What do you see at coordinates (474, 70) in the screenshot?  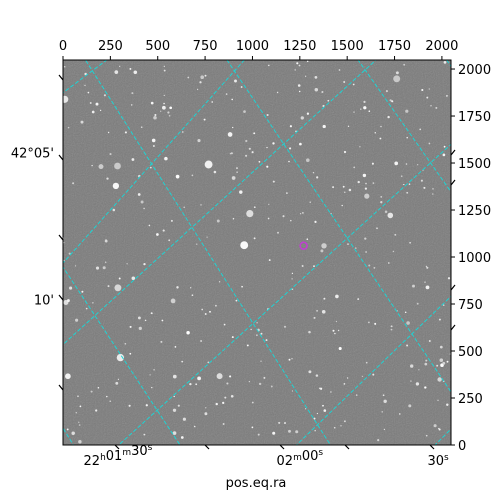 I see `y-tick-label: 2000` at bounding box center [474, 70].